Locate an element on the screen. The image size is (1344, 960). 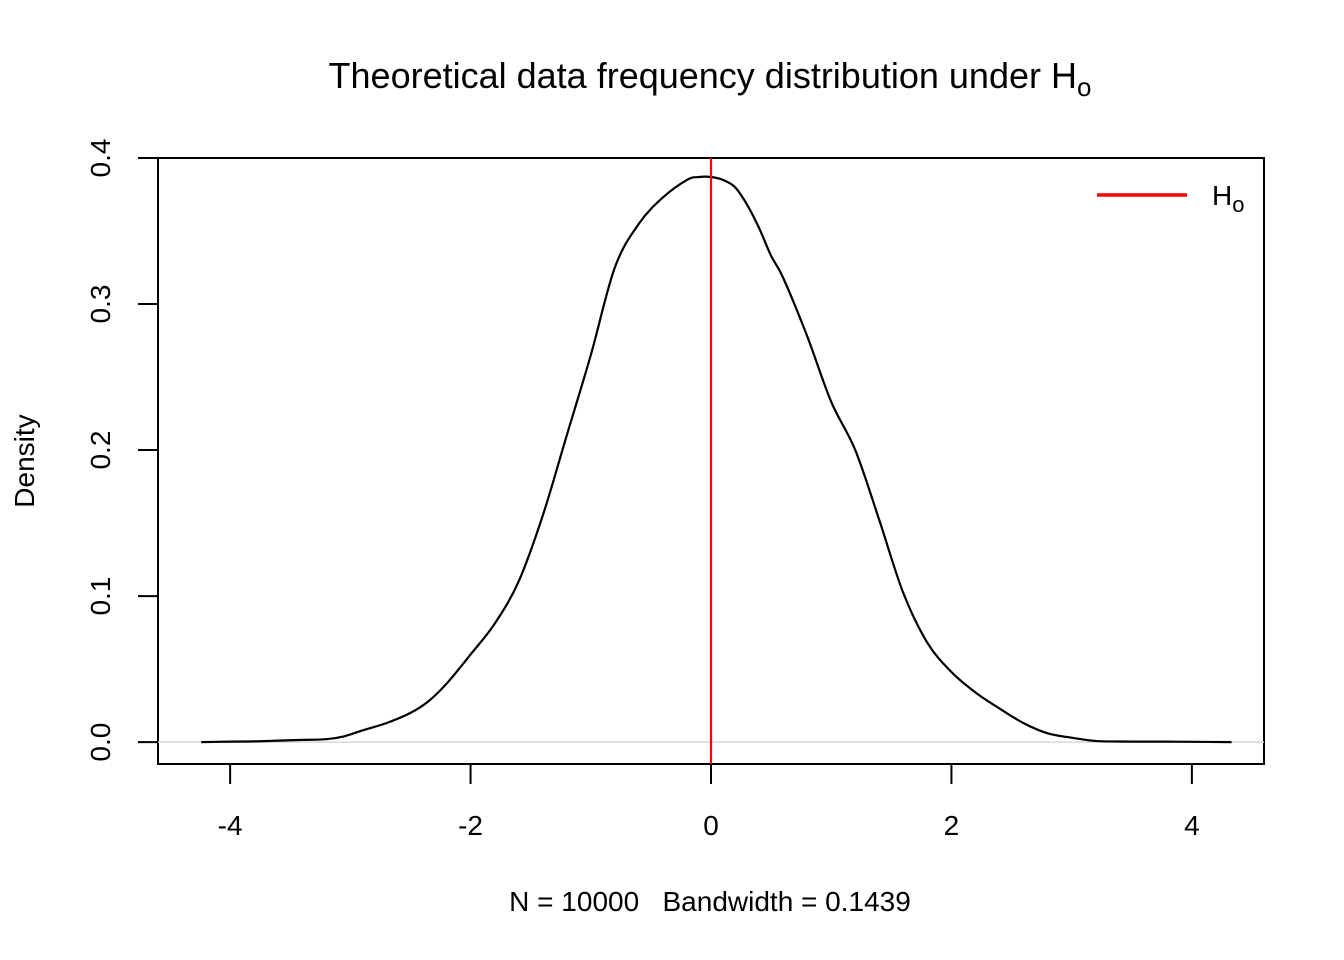
x-tick-label: -4 is located at coordinates (230, 825).